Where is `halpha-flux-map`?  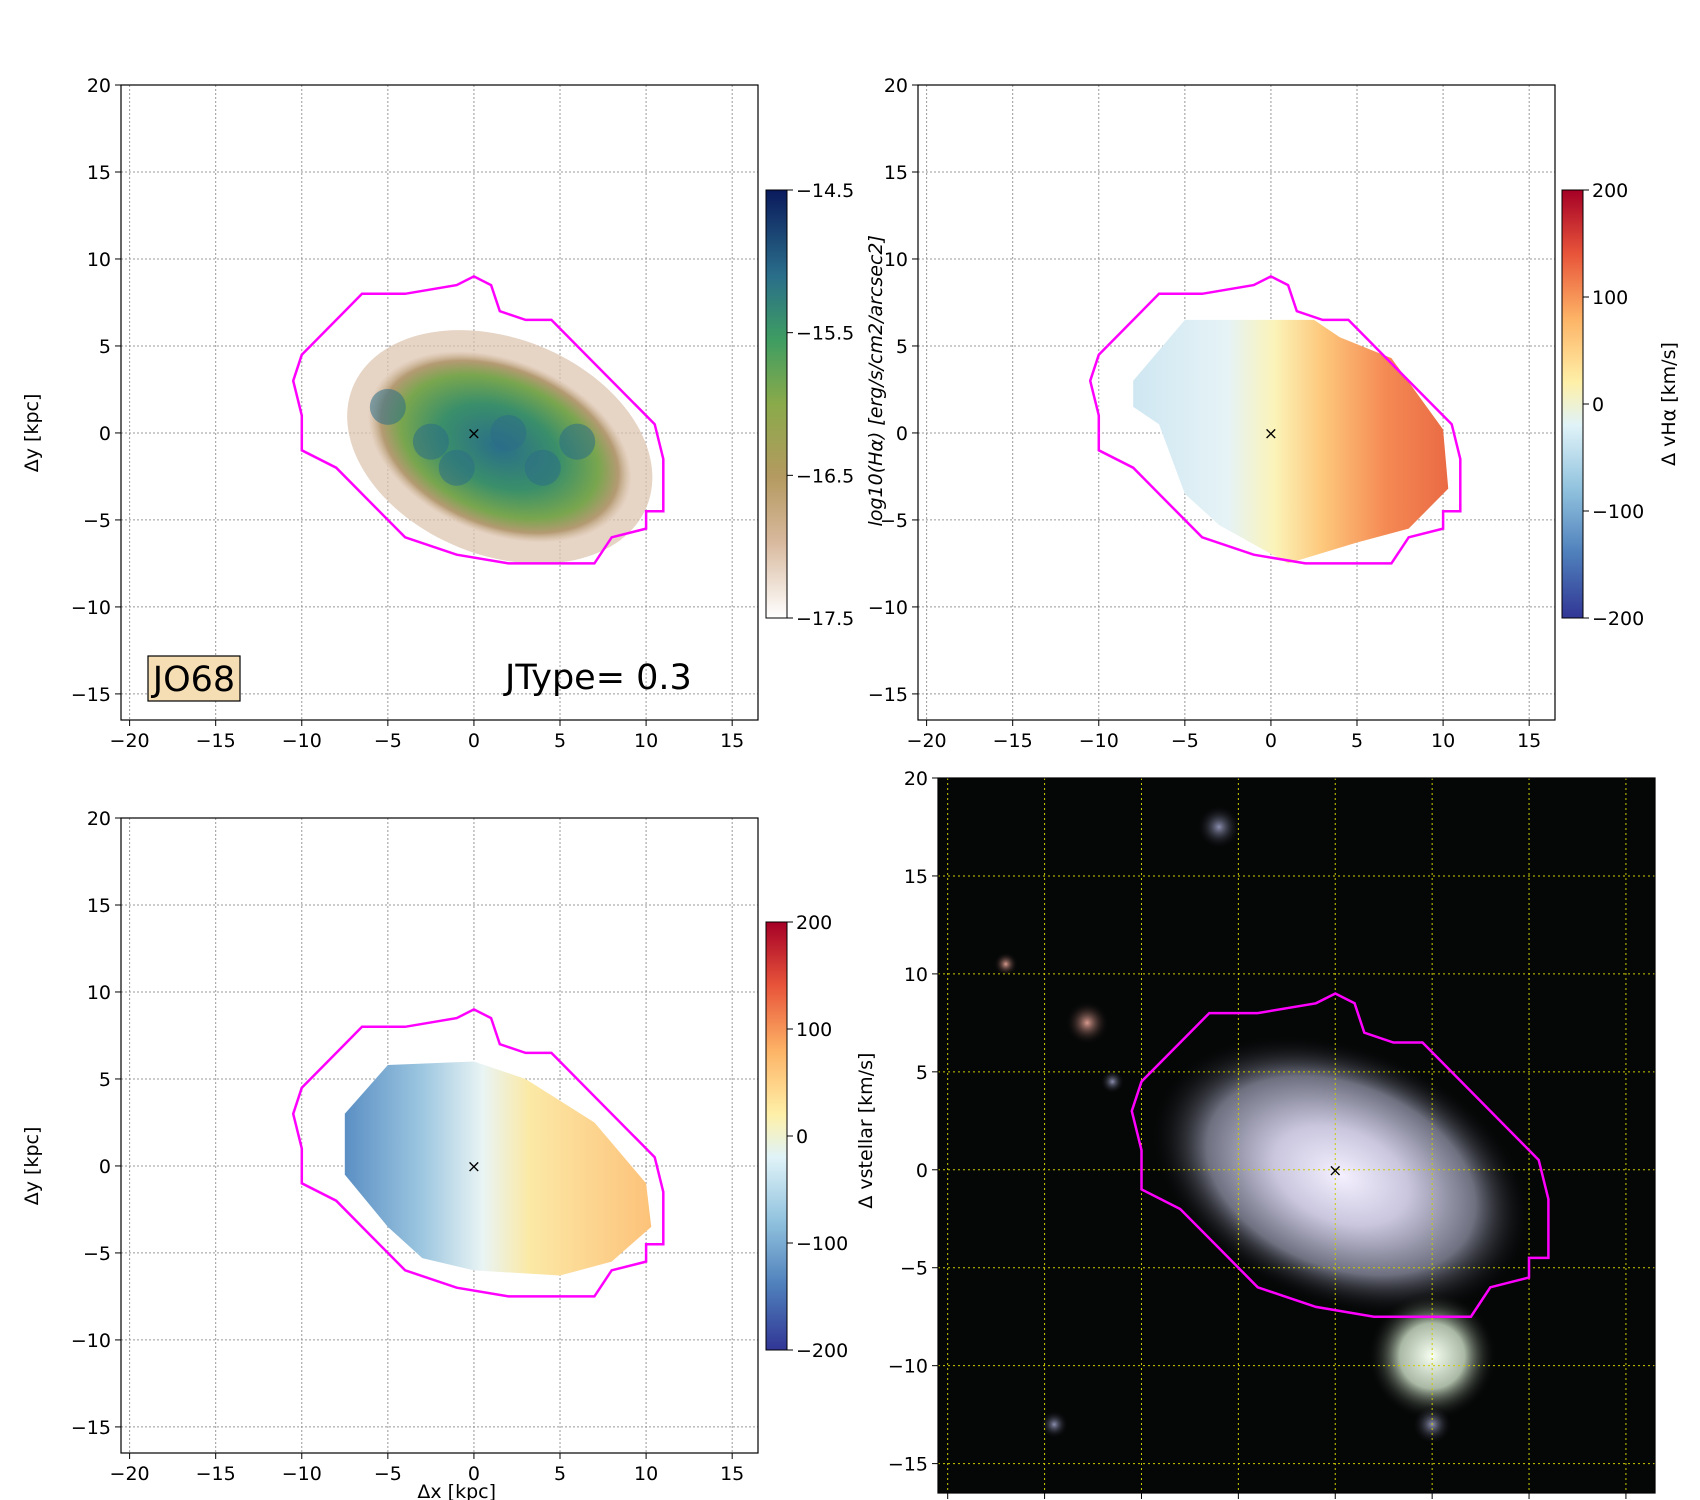
halpha-flux-map is located at coordinates (500, 447).